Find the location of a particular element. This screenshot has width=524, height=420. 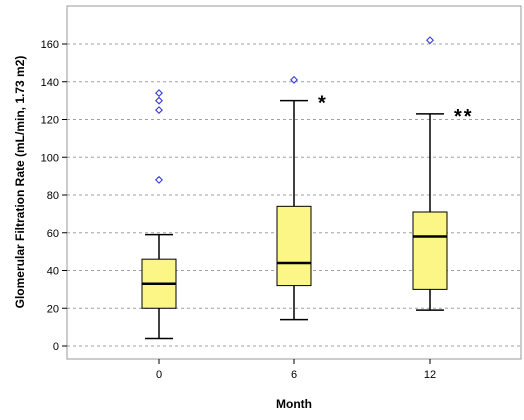

y-tick-label: 60 is located at coordinates (53, 234).